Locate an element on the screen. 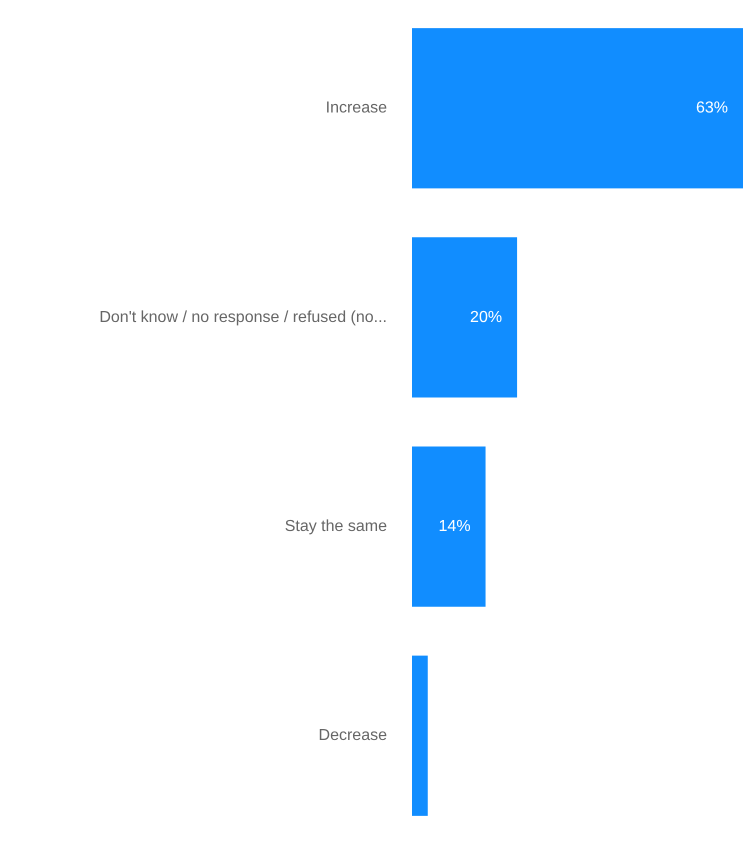 The image size is (743, 843). data-label: 14% is located at coordinates (454, 527).